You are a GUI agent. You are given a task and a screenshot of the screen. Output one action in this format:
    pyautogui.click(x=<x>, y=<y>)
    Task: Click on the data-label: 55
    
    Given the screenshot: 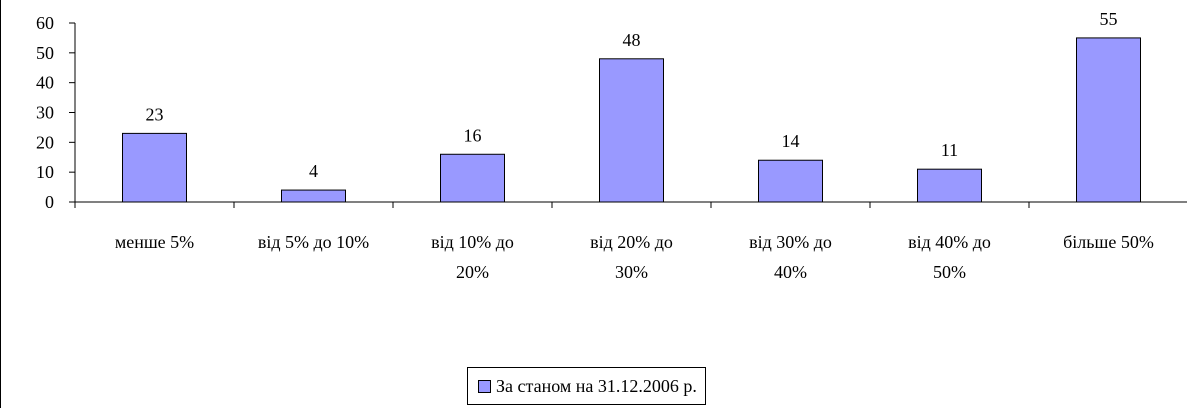 What is the action you would take?
    pyautogui.click(x=1109, y=19)
    